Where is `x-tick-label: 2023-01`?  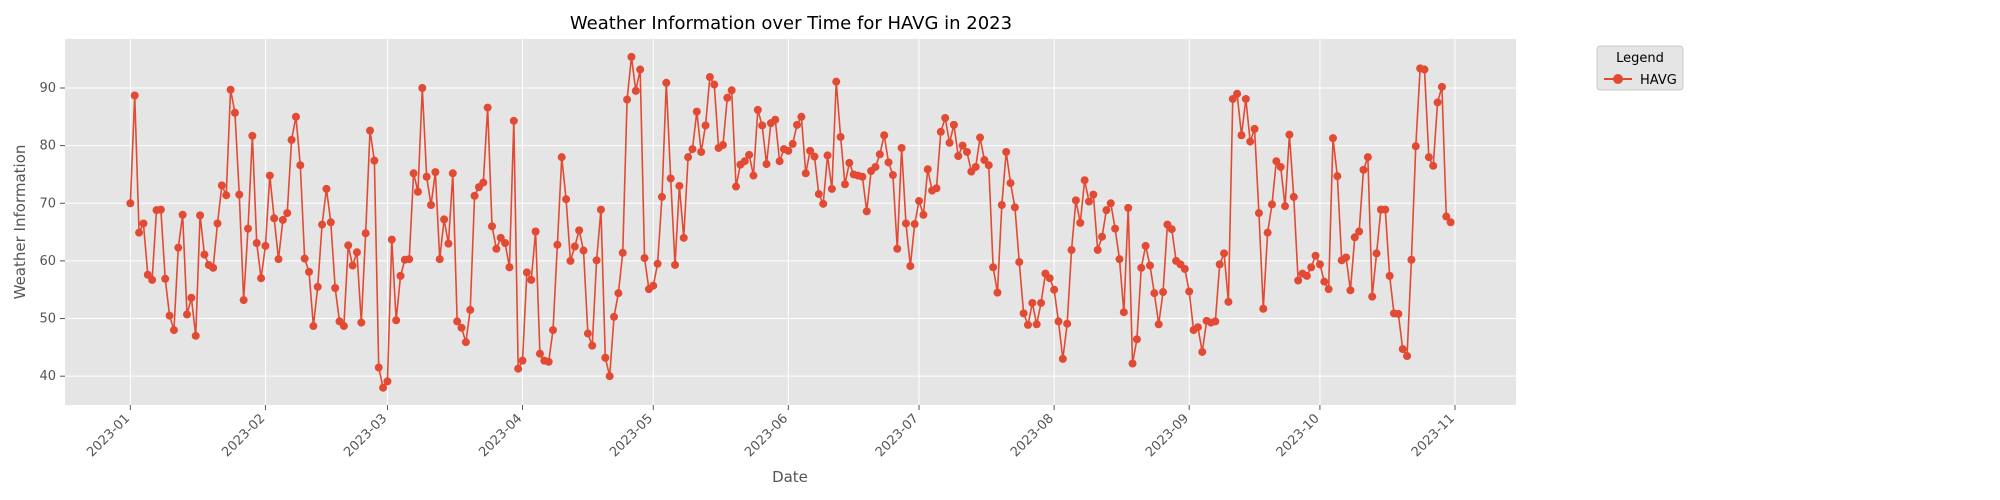 x-tick-label: 2023-01 is located at coordinates (108, 435).